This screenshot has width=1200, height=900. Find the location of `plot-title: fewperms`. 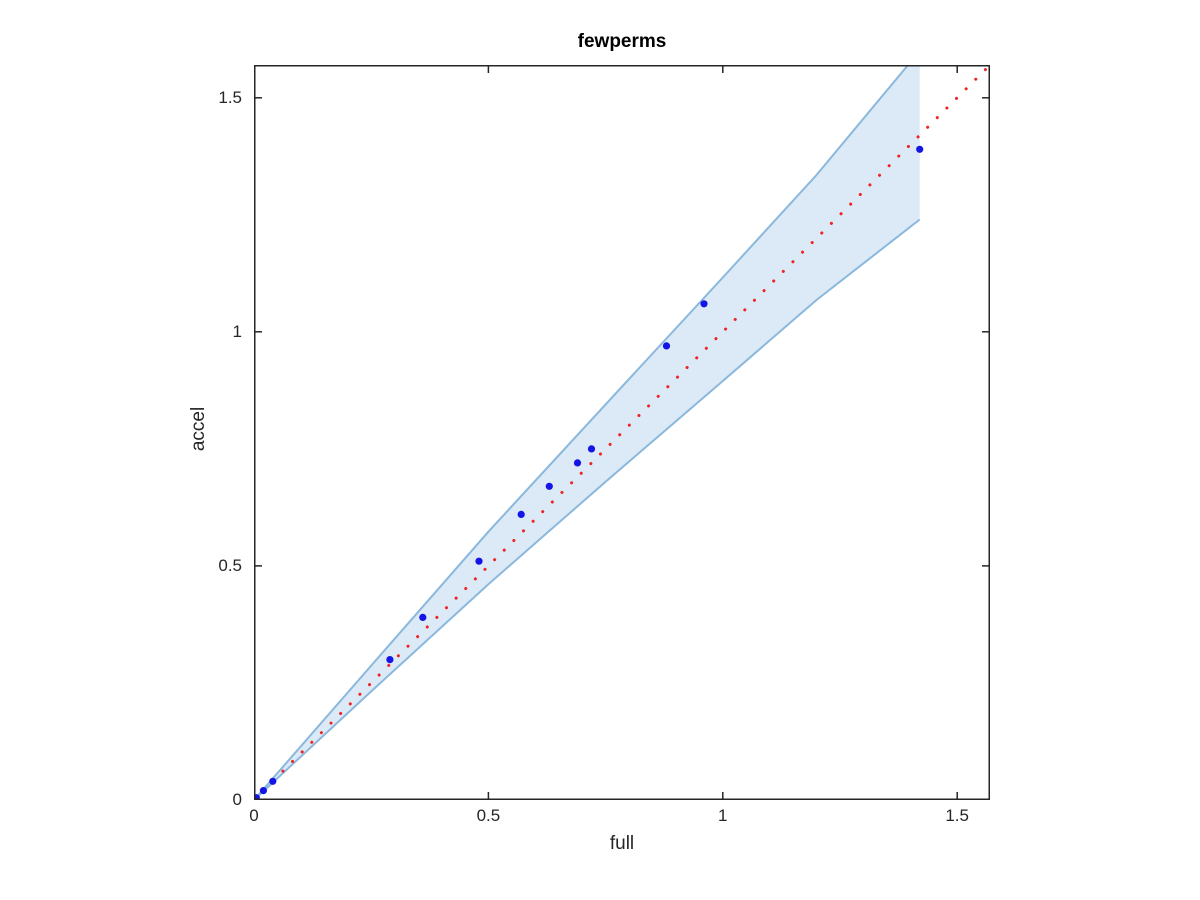

plot-title: fewperms is located at coordinates (622, 41).